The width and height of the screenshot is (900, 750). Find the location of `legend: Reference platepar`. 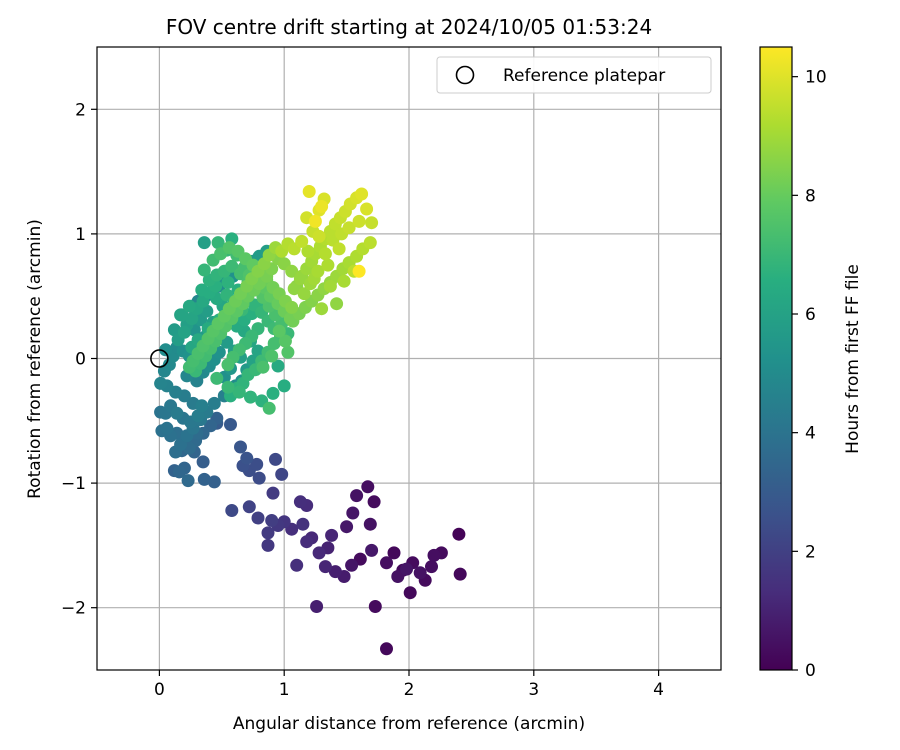

legend: Reference platepar is located at coordinates (574, 75).